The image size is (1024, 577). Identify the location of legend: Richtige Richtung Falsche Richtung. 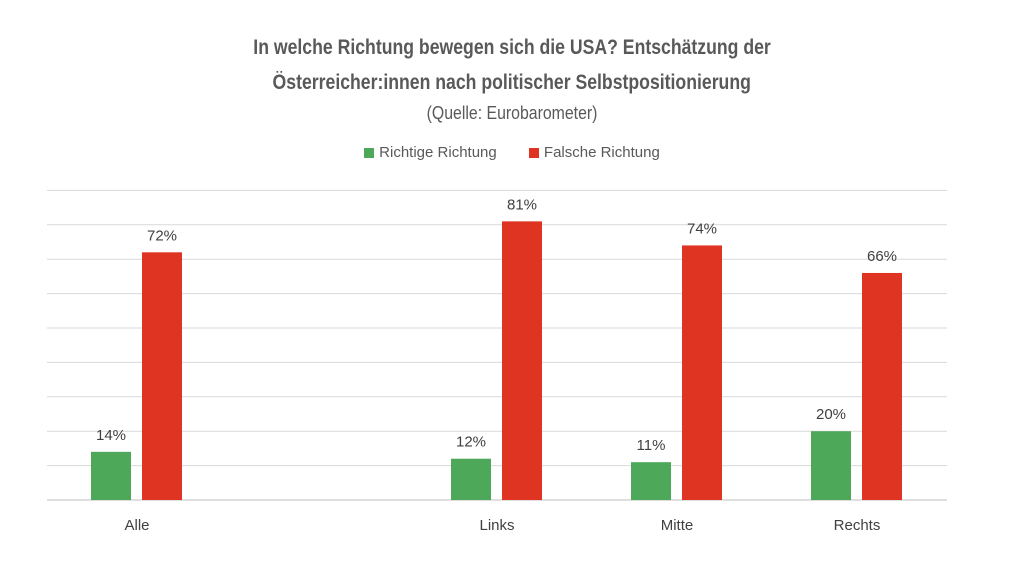
(512, 153).